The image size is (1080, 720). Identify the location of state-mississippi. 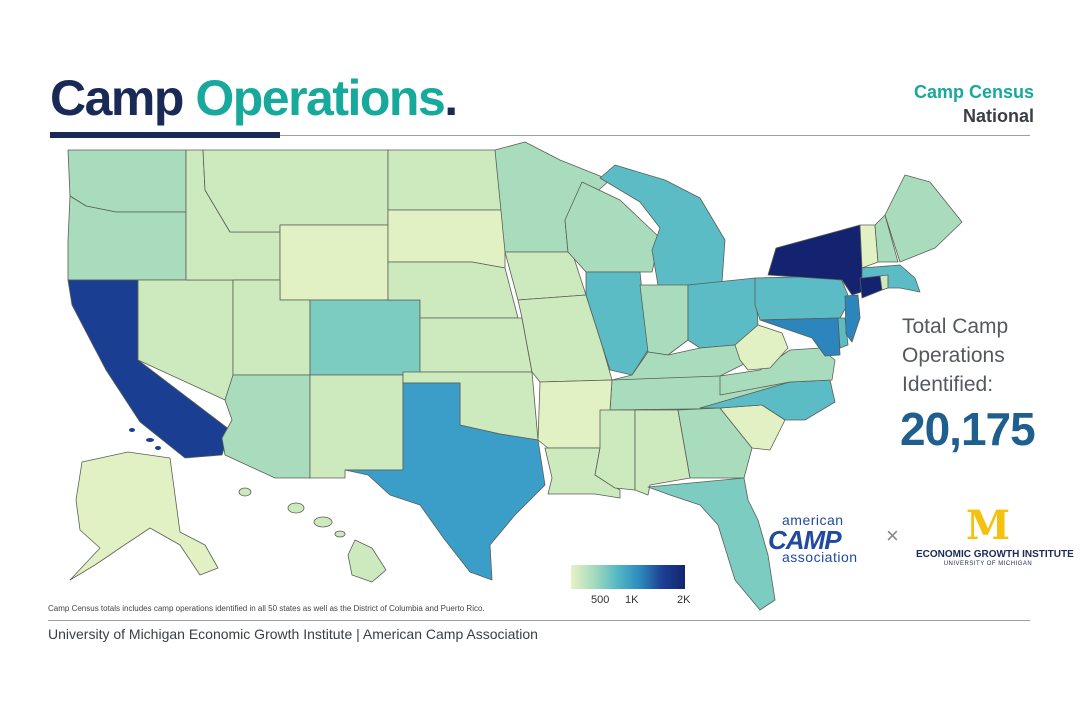
(615, 450).